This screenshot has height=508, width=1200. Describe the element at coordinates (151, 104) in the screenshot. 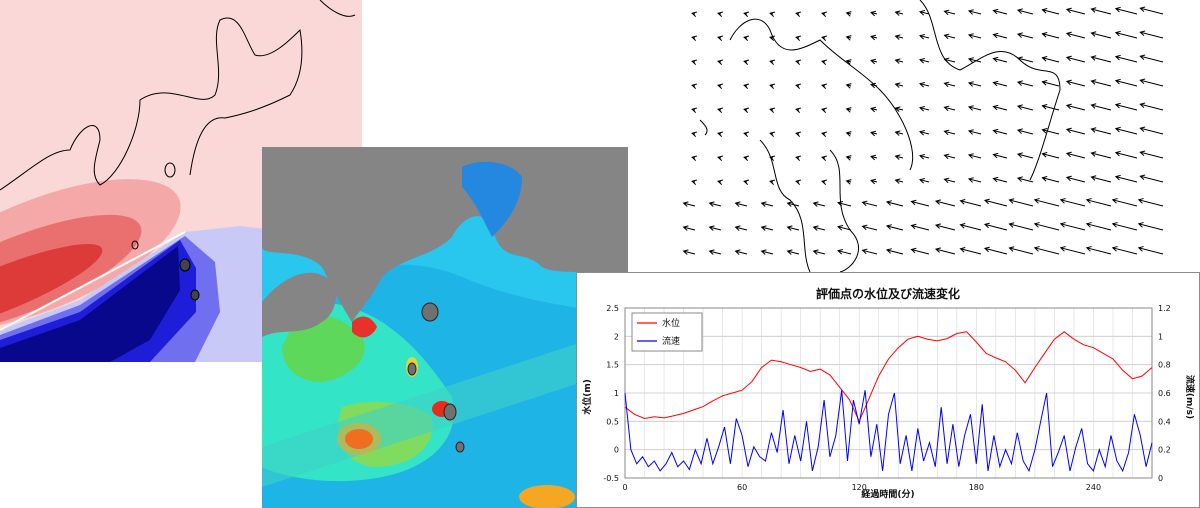

I see `coastline` at that location.